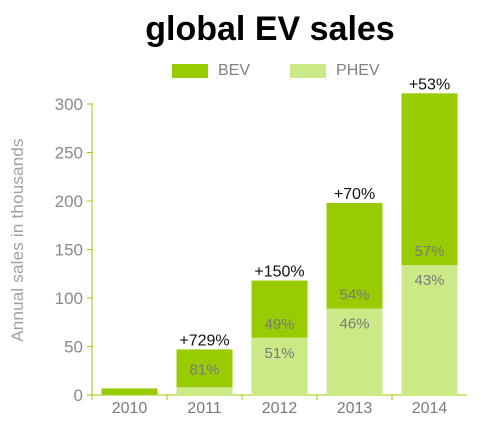 The width and height of the screenshot is (499, 421). I want to click on bar-phev-2013, so click(354, 351).